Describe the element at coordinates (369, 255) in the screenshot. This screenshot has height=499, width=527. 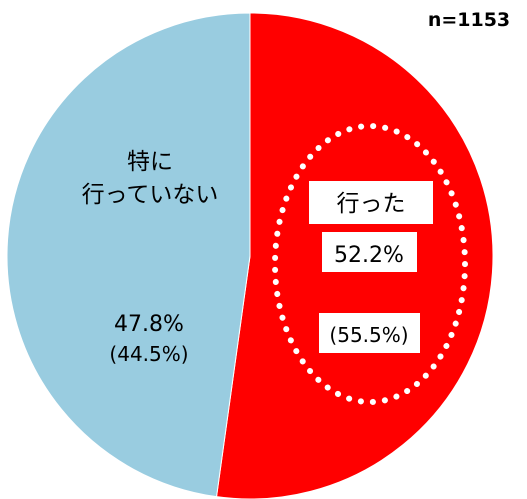
I see `went-percent-label: 52.2%` at that location.